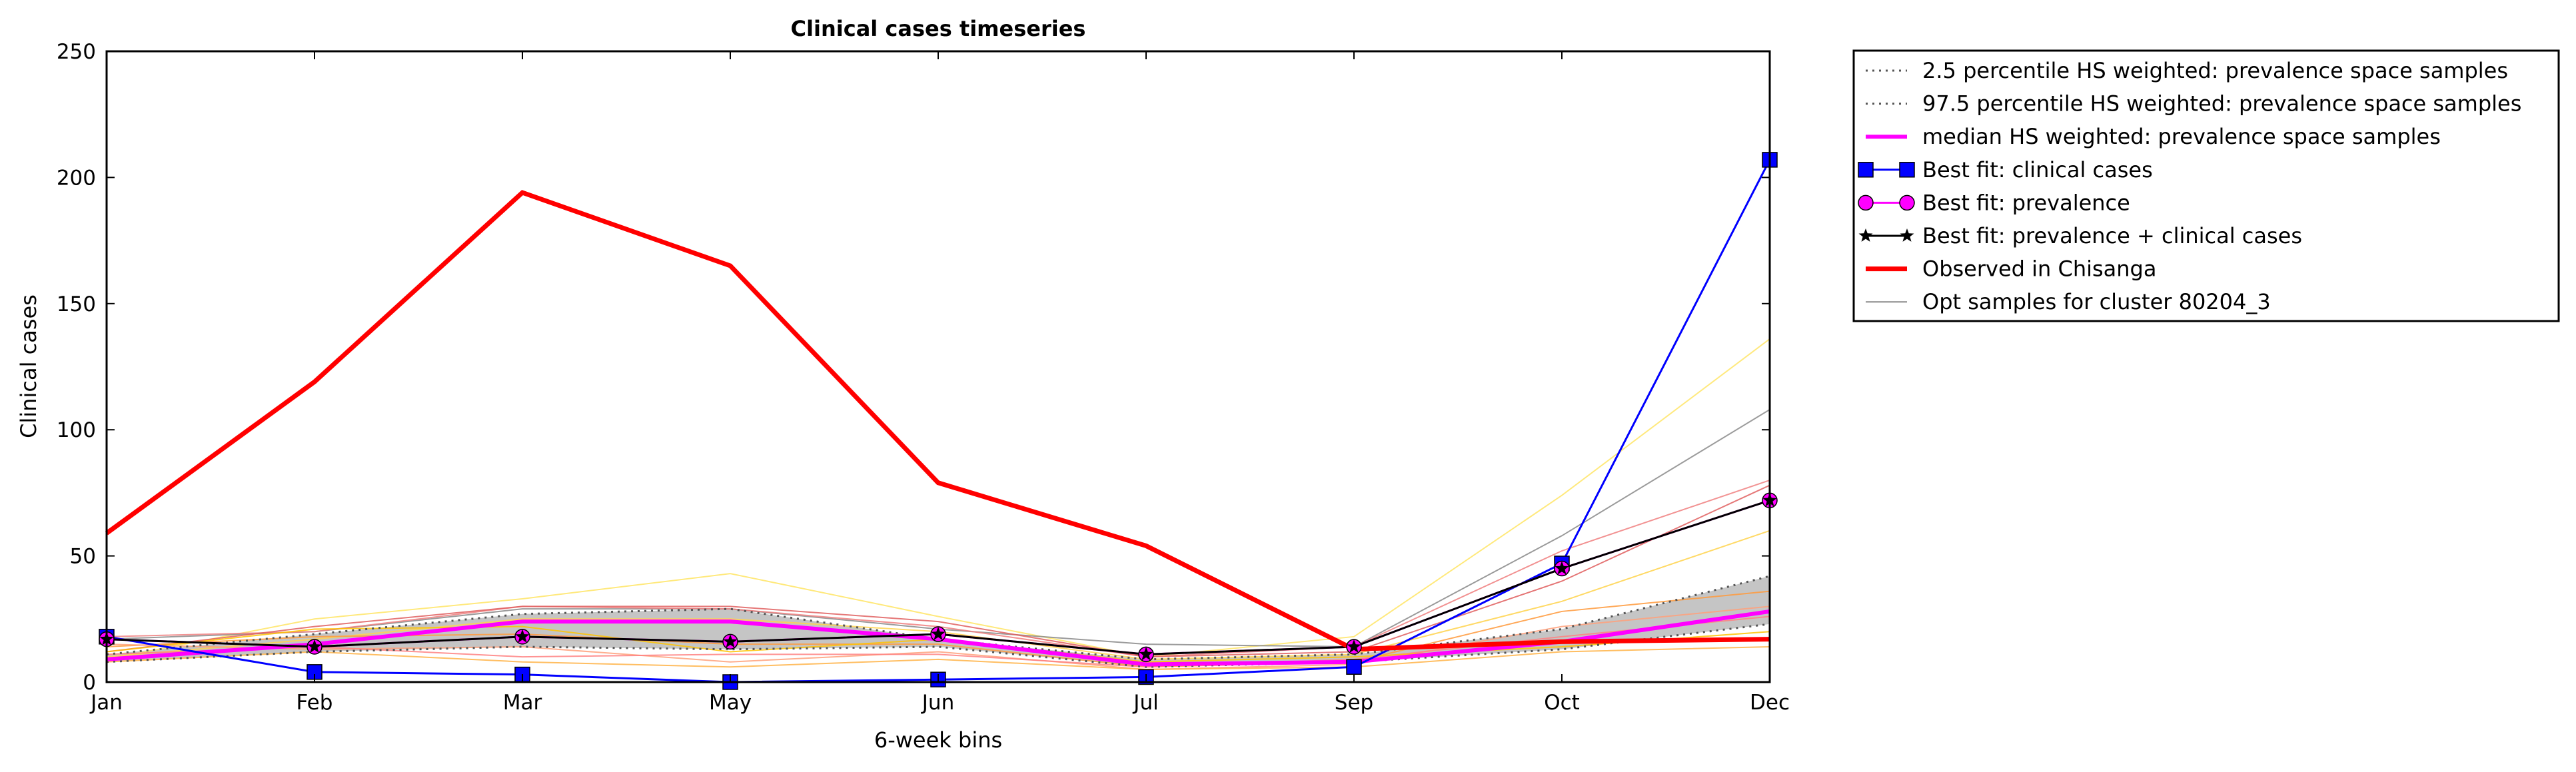  What do you see at coordinates (1354, 703) in the screenshot?
I see `x-tick-label: Sep` at bounding box center [1354, 703].